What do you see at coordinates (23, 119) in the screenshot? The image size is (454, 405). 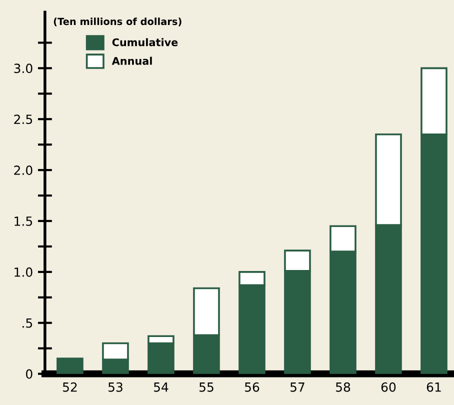 I see `y-tick-label: 2.5` at bounding box center [23, 119].